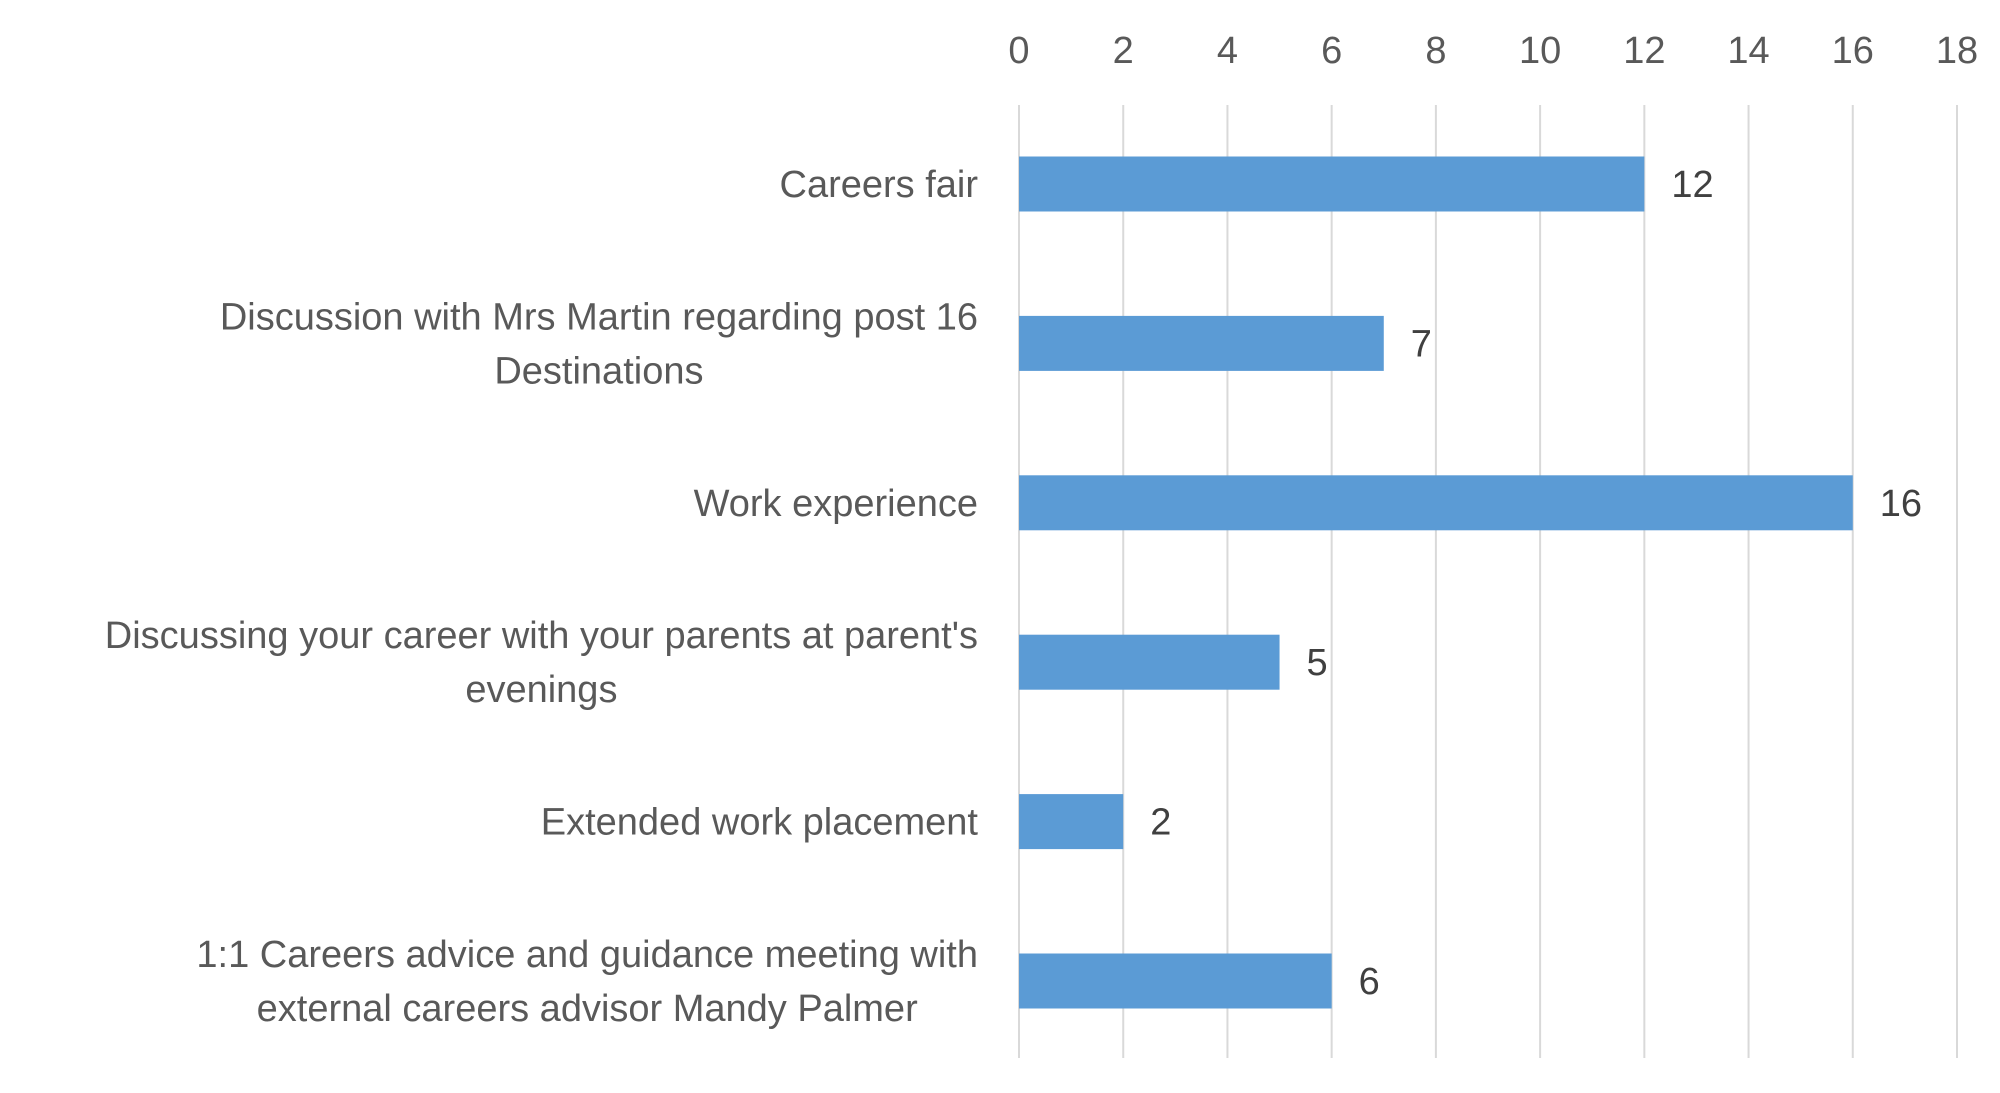 The height and width of the screenshot is (1093, 2000). Describe the element at coordinates (1540, 51) in the screenshot. I see `x-tick-label: 10` at that location.